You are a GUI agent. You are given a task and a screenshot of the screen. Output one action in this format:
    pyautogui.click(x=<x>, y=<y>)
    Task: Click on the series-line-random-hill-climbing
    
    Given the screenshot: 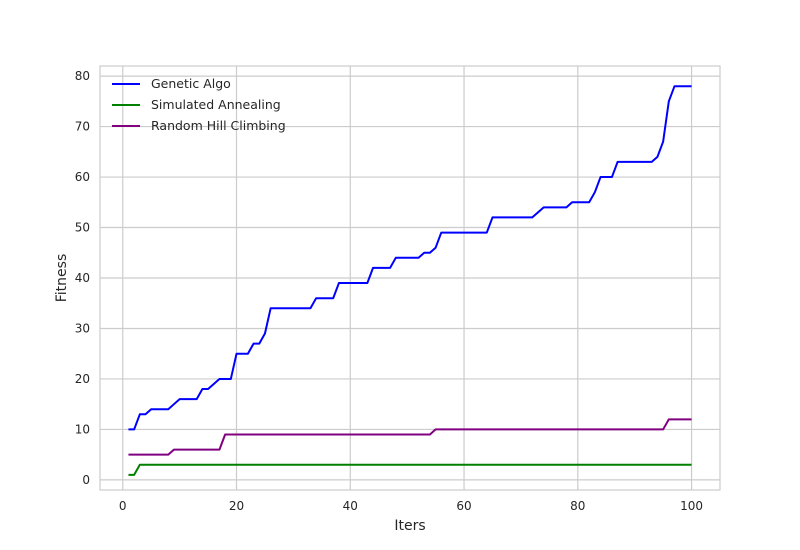 What is the action you would take?
    pyautogui.click(x=410, y=437)
    